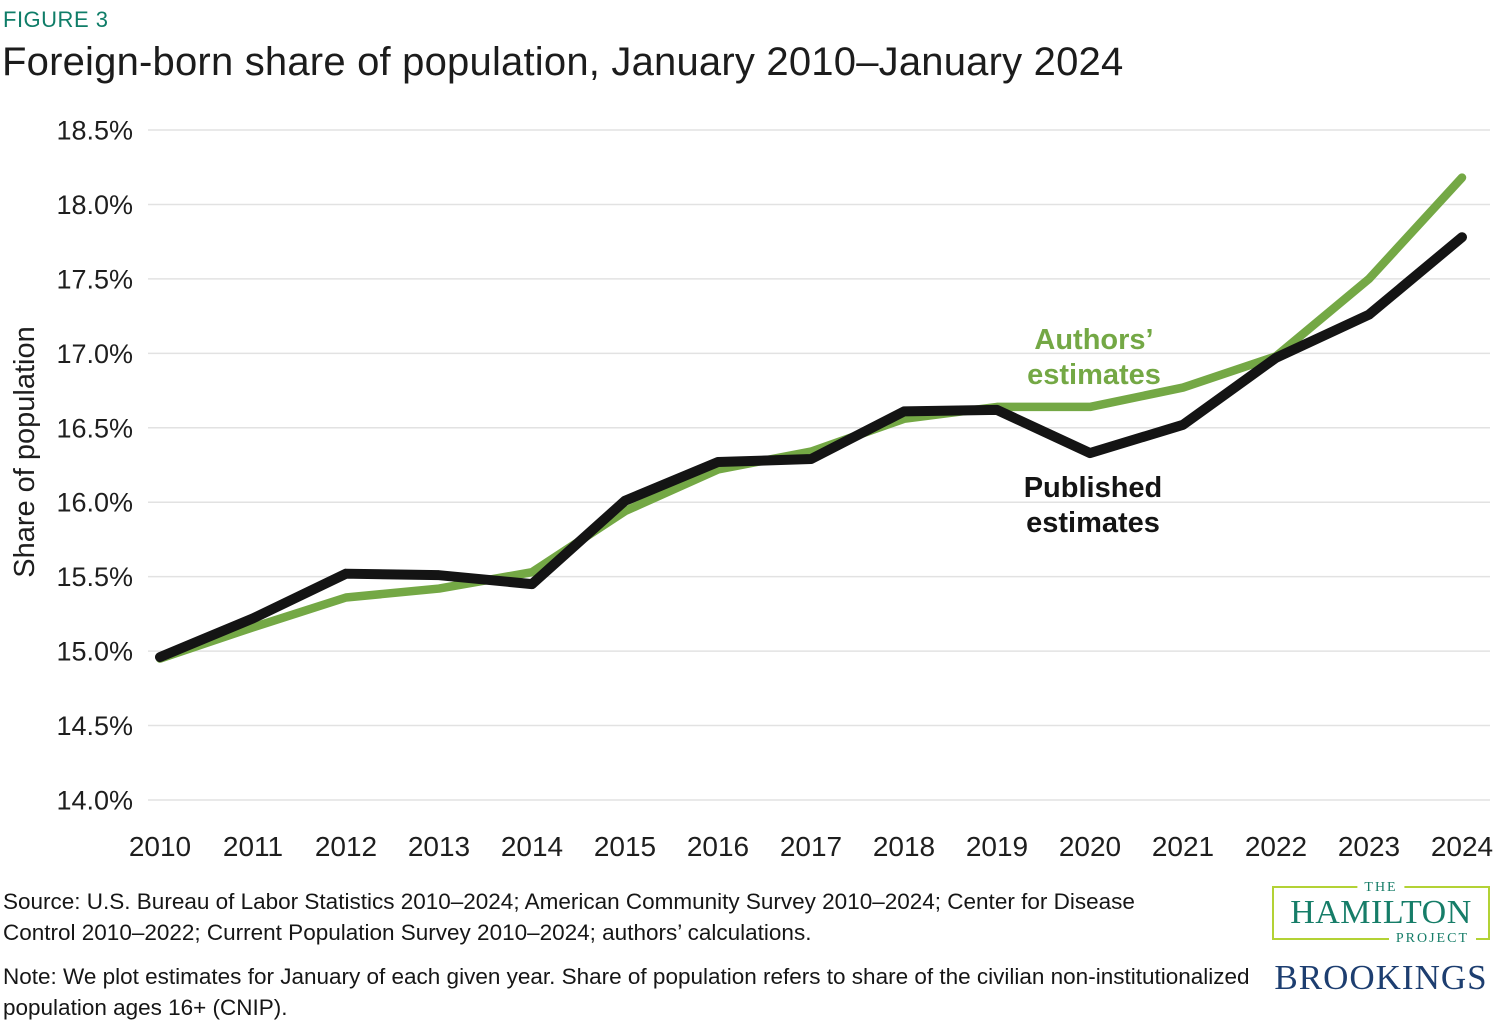 This screenshot has height=1024, width=1499. I want to click on x-tick-label: 2014, so click(532, 846).